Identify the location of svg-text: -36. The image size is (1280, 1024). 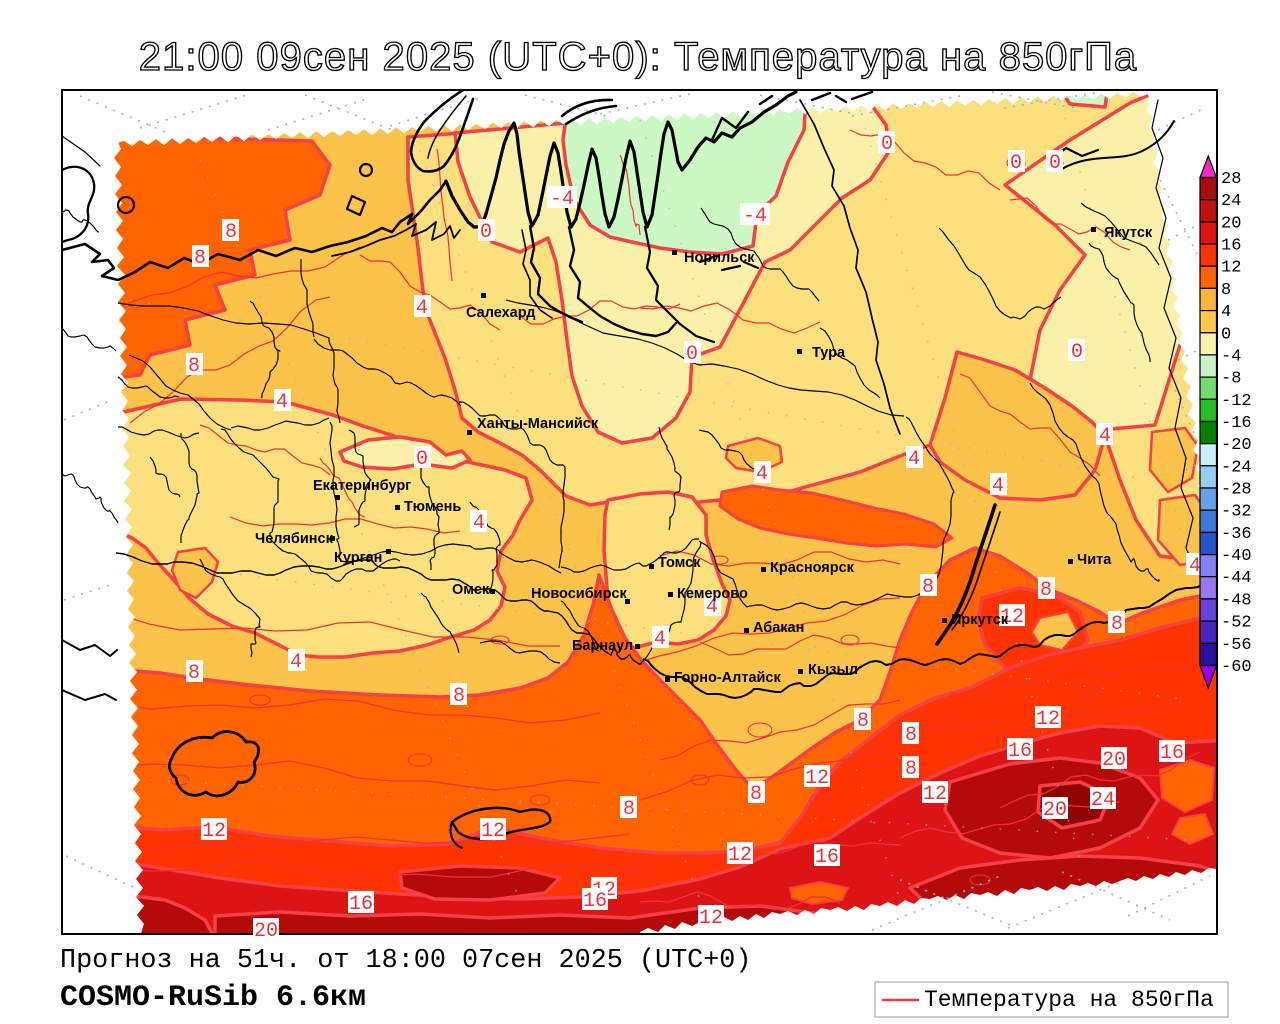
(1236, 534).